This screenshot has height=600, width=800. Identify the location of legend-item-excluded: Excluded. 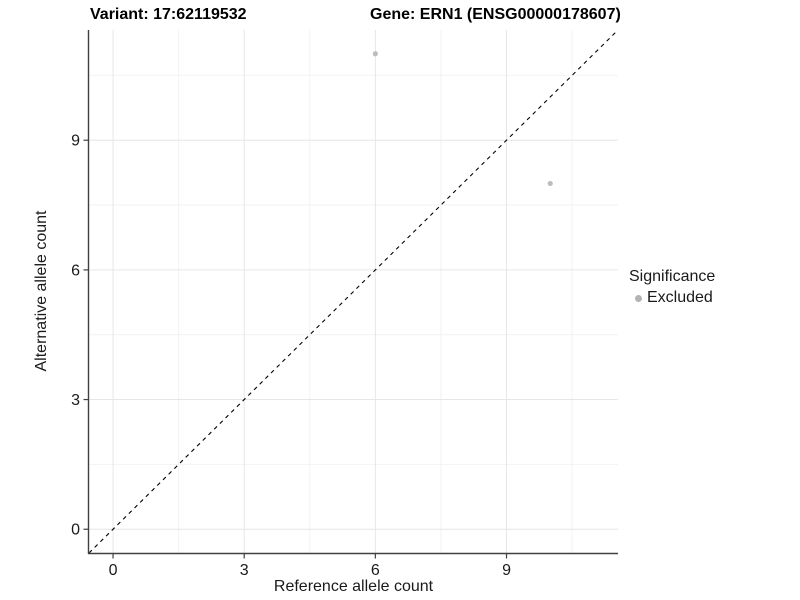
(672, 298).